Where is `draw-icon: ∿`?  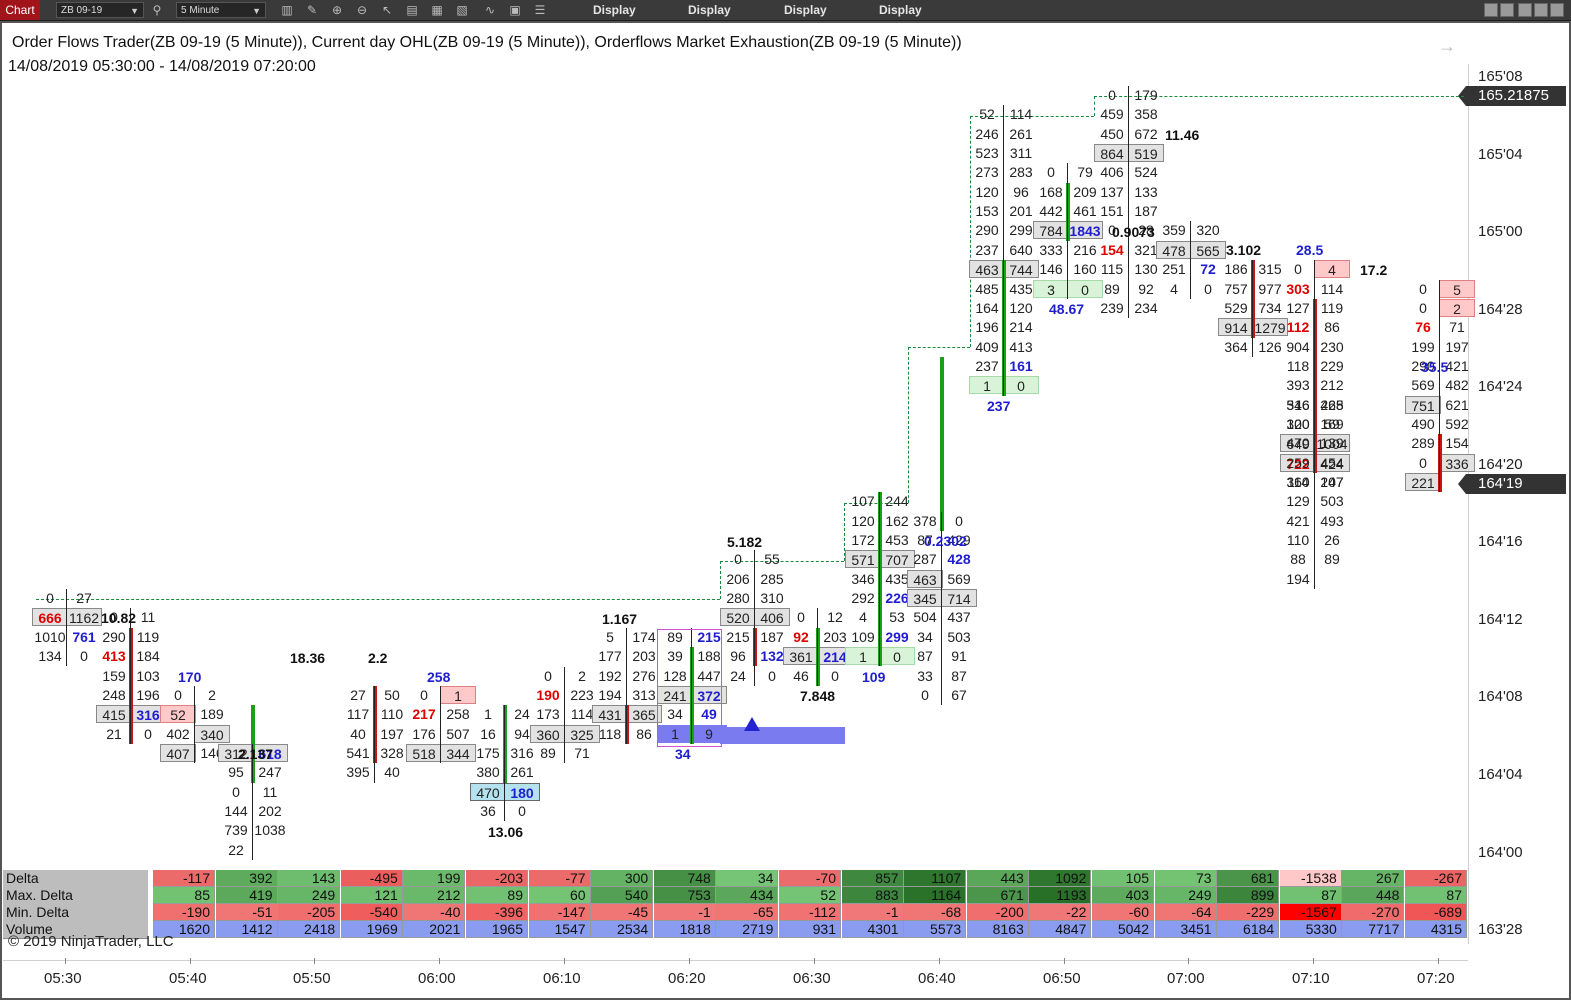
draw-icon: ∿ is located at coordinates (490, 10).